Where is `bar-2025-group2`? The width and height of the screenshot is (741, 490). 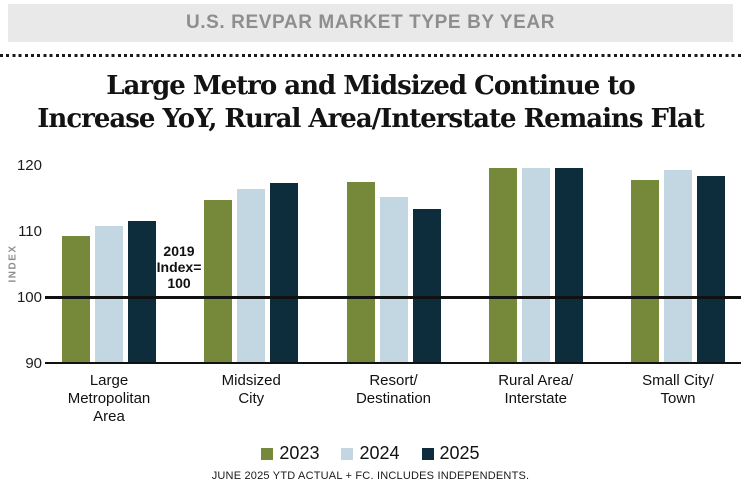 bar-2025-group2 is located at coordinates (284, 273).